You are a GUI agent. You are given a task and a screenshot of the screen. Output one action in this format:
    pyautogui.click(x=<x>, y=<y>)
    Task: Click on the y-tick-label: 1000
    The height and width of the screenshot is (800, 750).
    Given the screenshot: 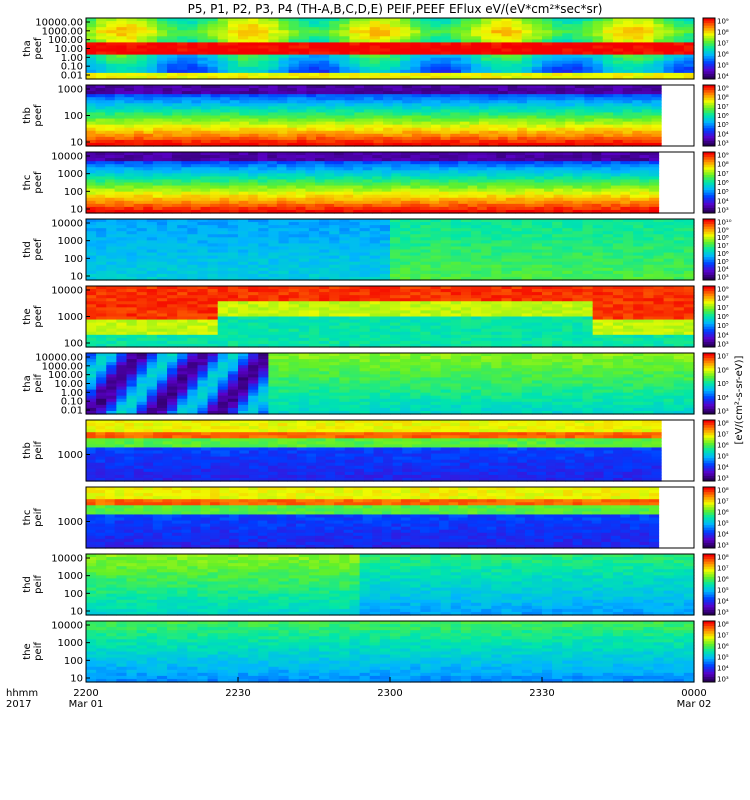 What is the action you would take?
    pyautogui.click(x=70, y=90)
    